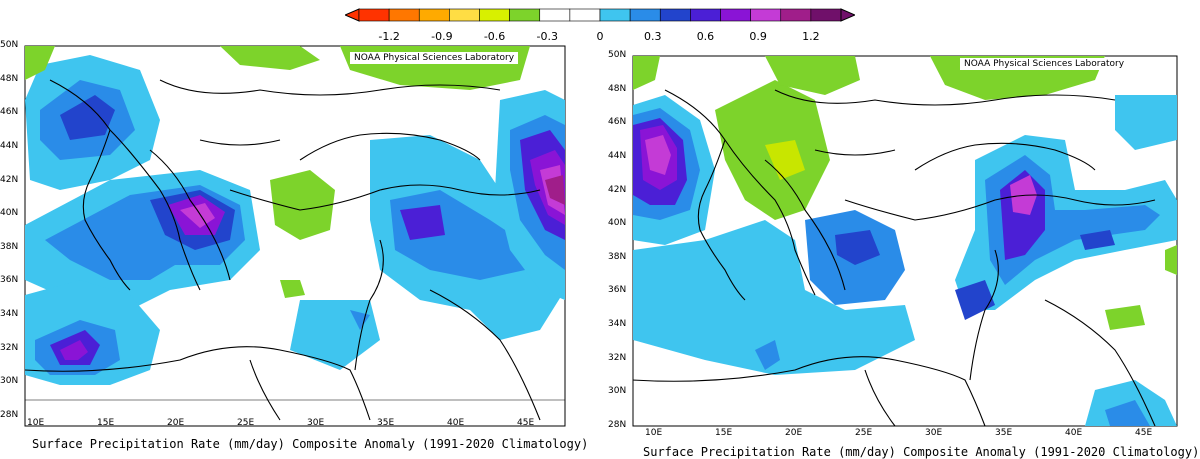 This screenshot has width=1200, height=459. Describe the element at coordinates (434, 58) in the screenshot. I see `left-map-watermark: NOAA Physical Sciences Laboratory` at that location.